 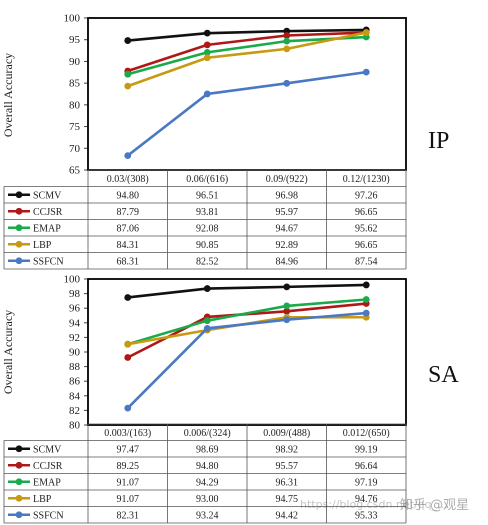 I want to click on data-label: 95.33, so click(x=366, y=515).